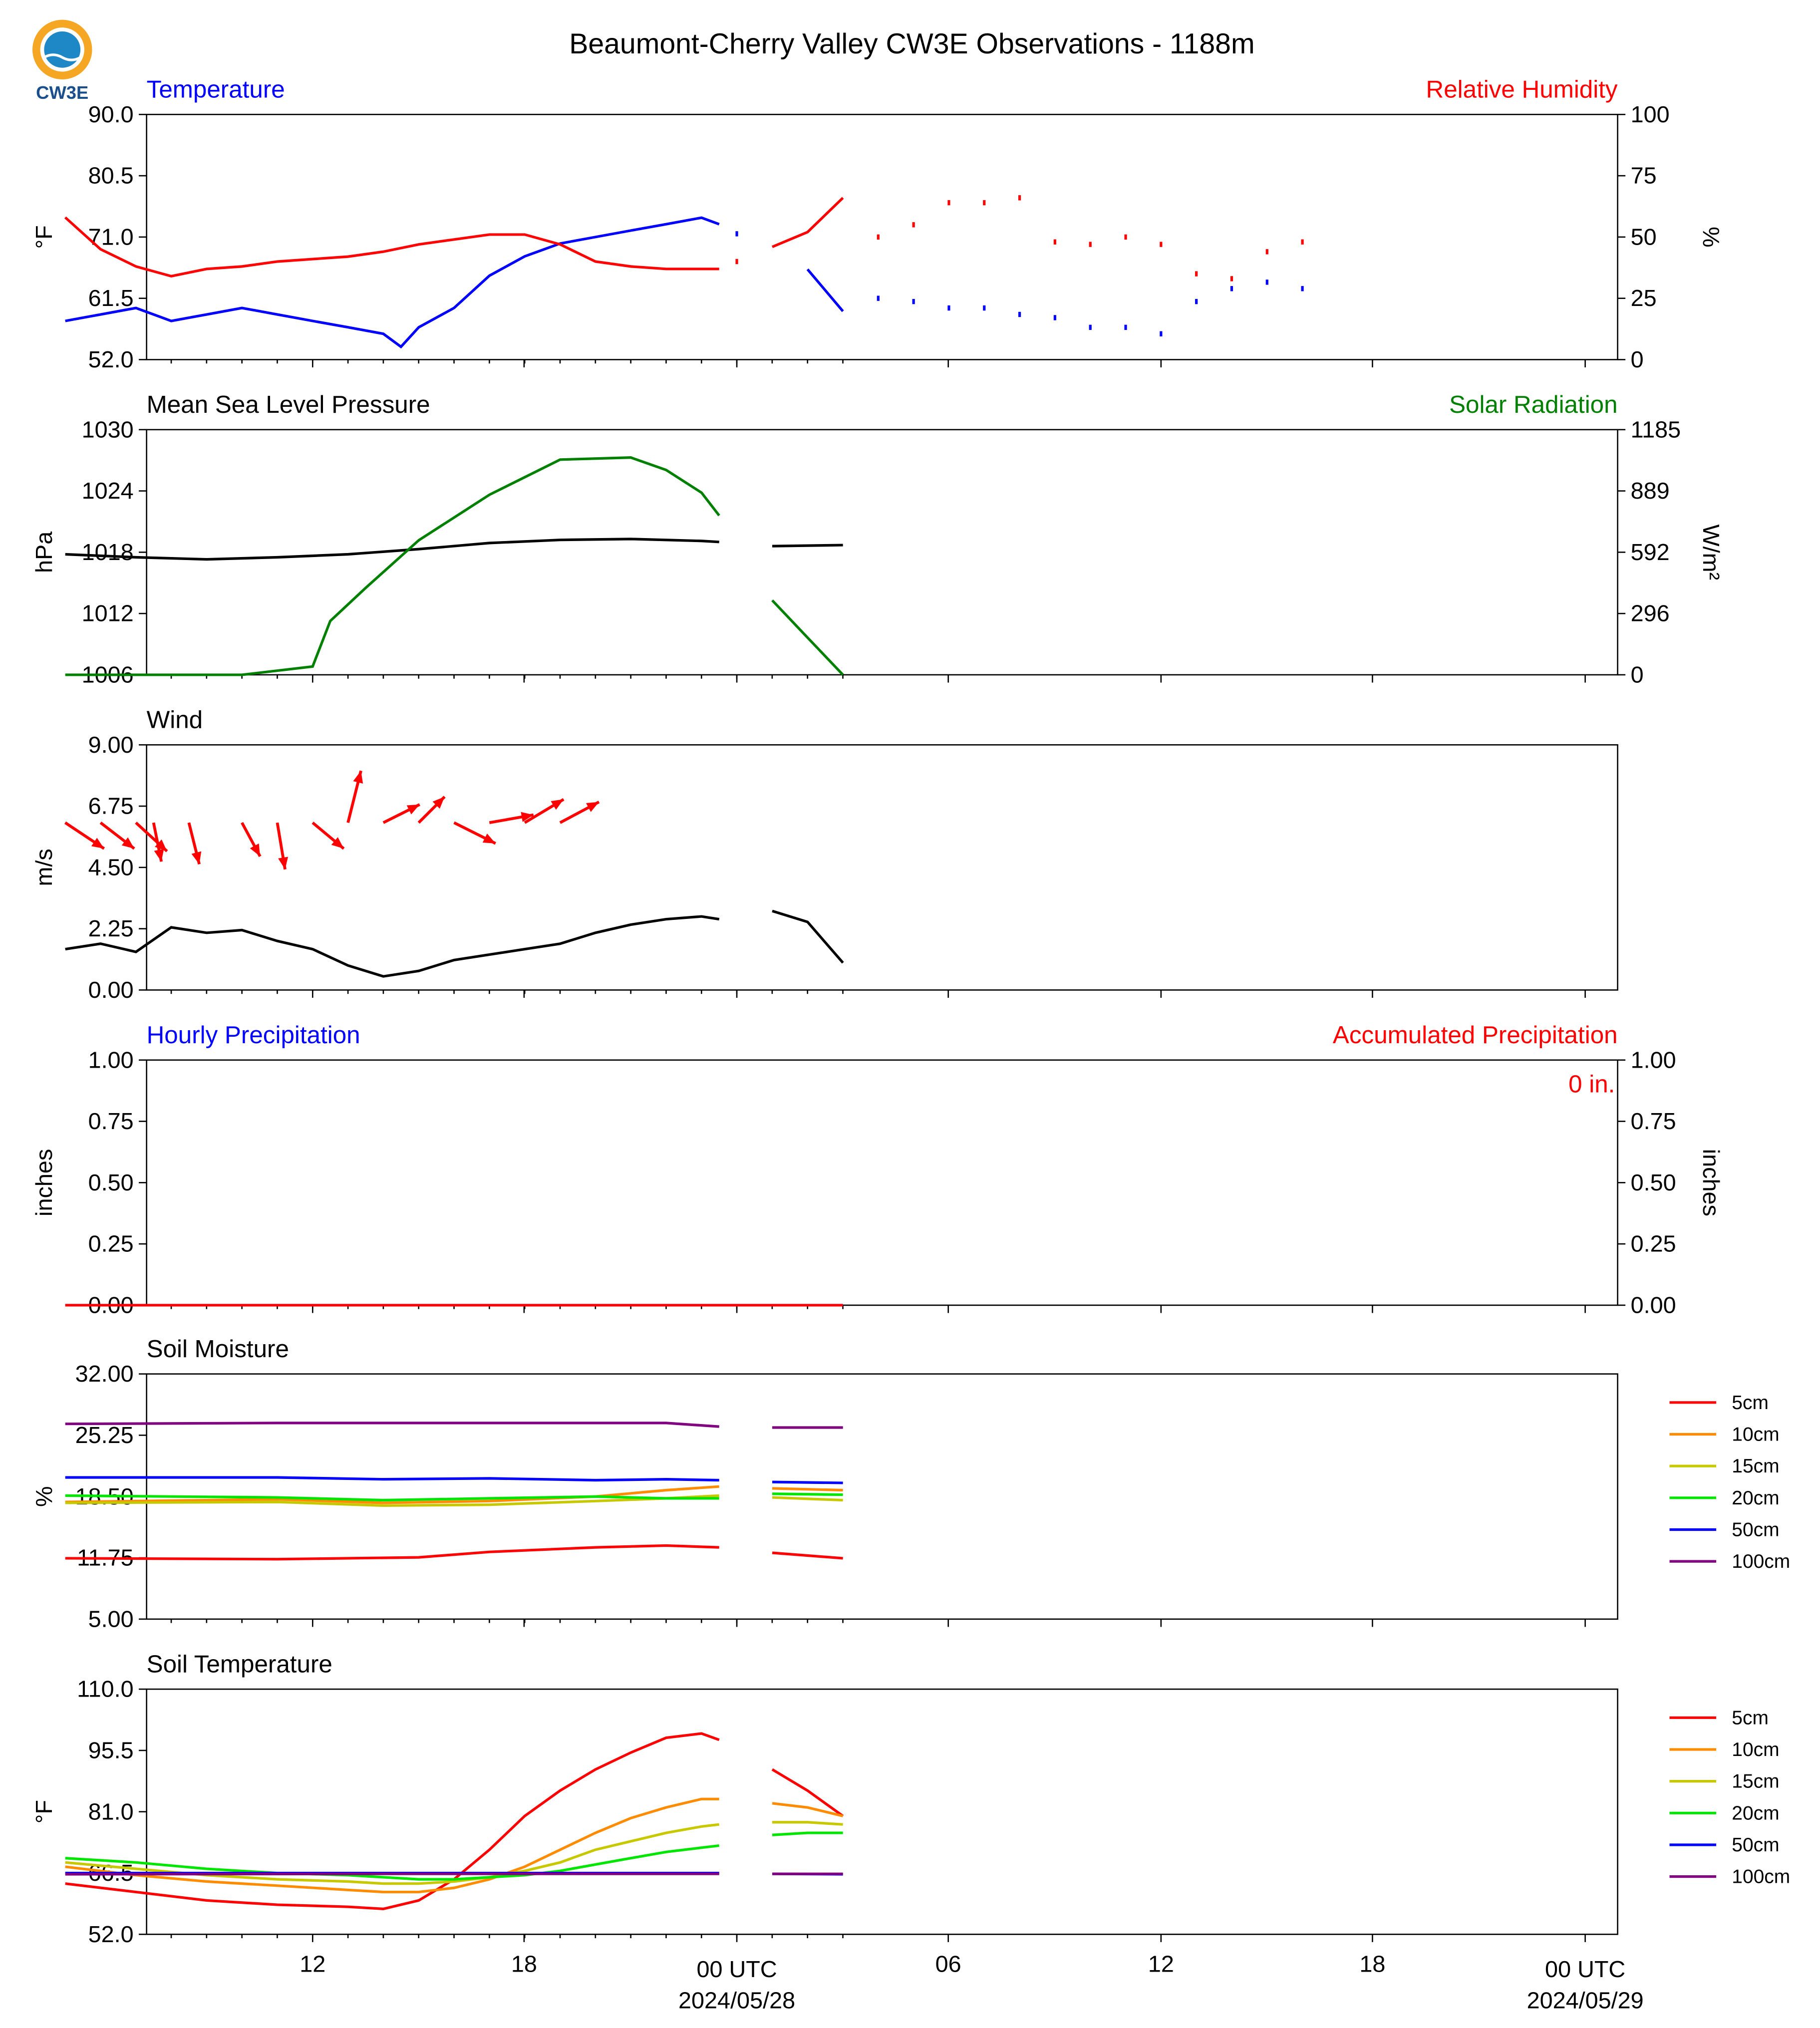 The width and height of the screenshot is (1820, 2028). Describe the element at coordinates (524, 1964) in the screenshot. I see `x-tick-label: 18` at that location.